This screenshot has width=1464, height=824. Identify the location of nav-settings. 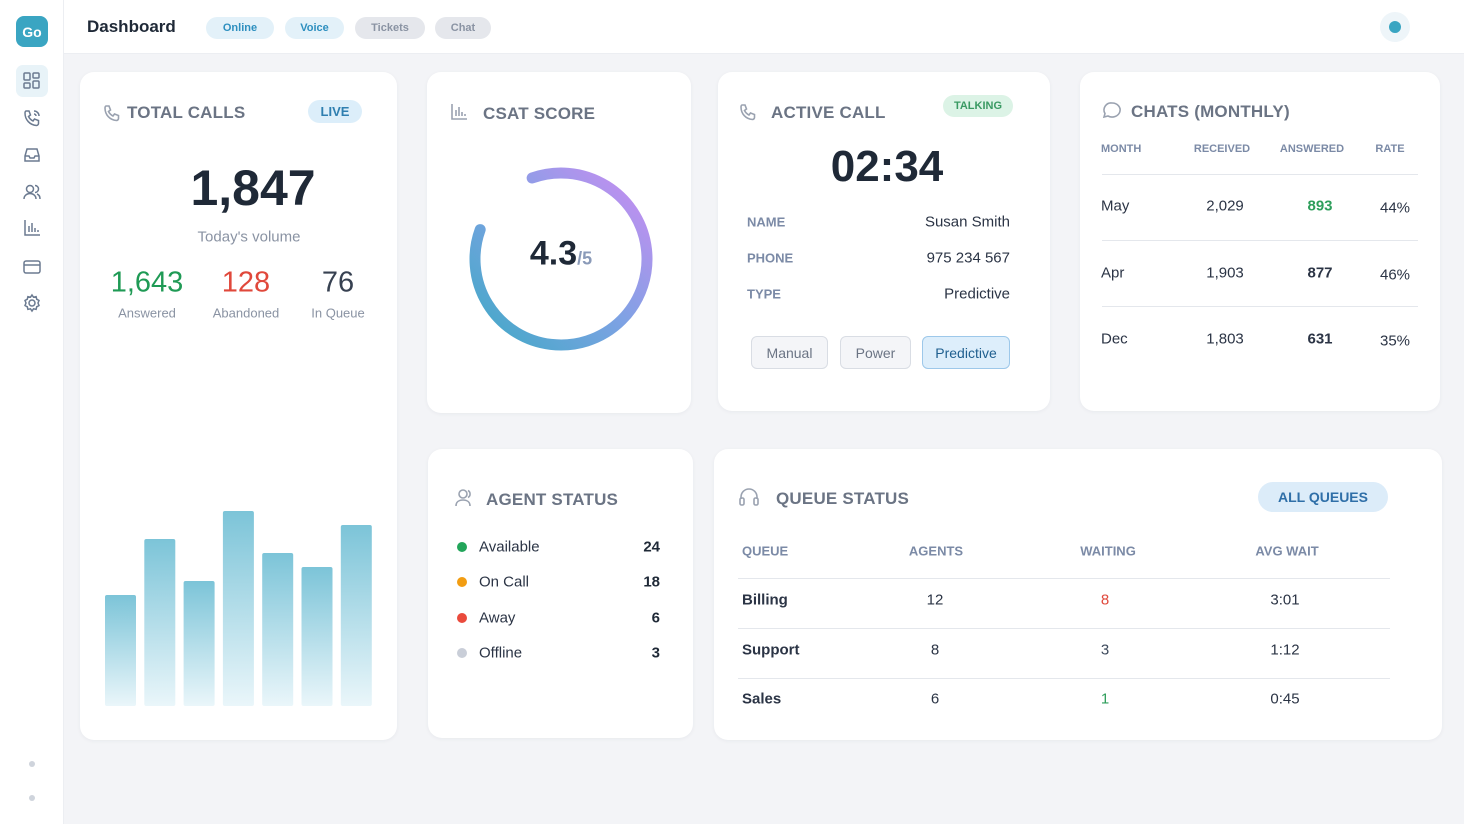
(32, 303).